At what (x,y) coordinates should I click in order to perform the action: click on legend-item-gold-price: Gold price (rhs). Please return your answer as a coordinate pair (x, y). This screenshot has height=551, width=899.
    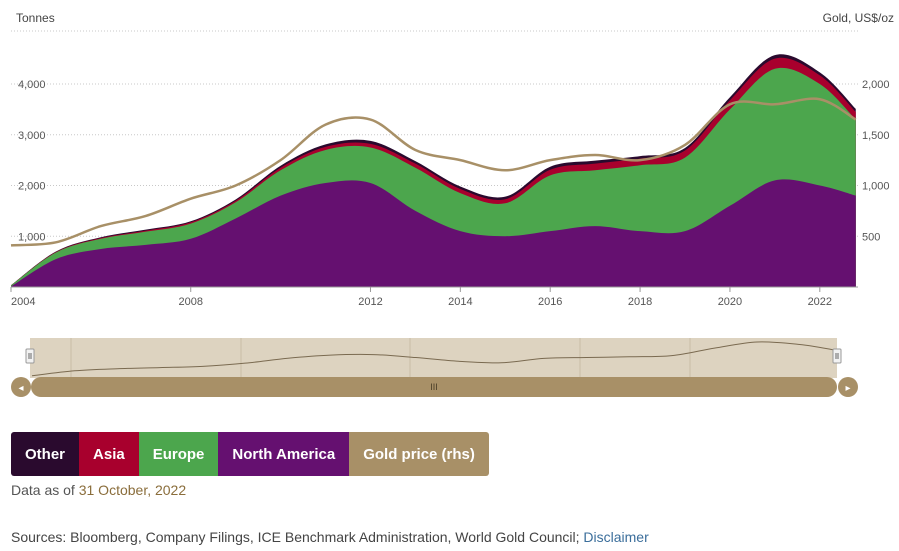
    Looking at the image, I should click on (419, 454).